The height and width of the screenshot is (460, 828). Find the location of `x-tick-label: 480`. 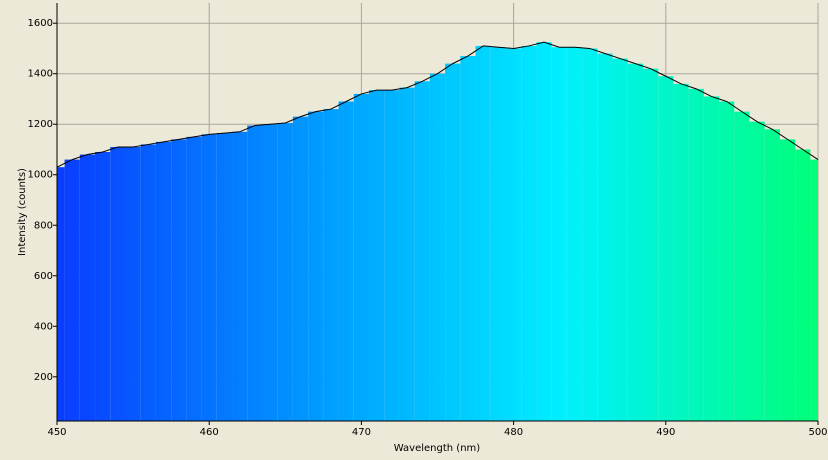

x-tick-label: 480 is located at coordinates (513, 432).